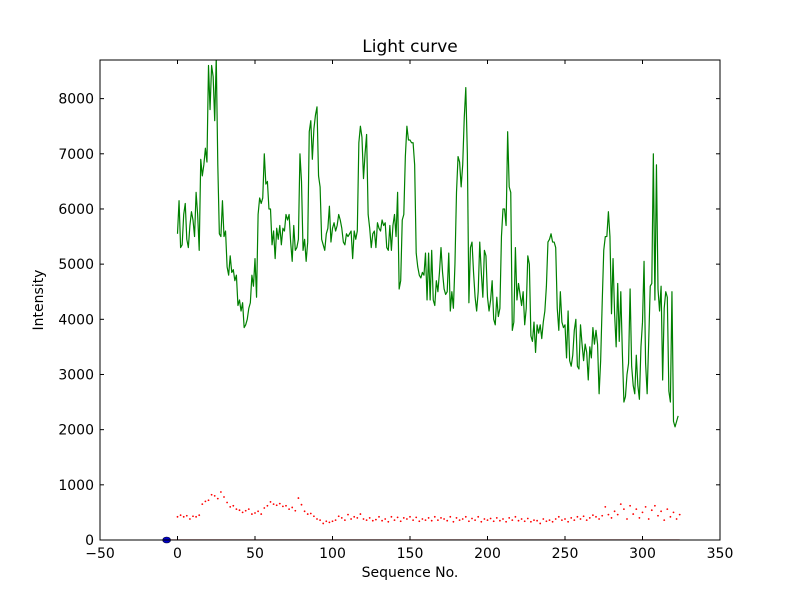  What do you see at coordinates (76, 431) in the screenshot?
I see `y-tick-label: 2000` at bounding box center [76, 431].